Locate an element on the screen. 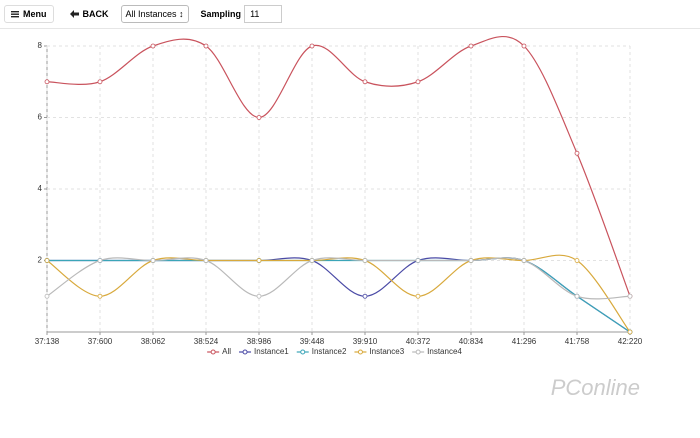  sampling-label: Sampling is located at coordinates (221, 14).